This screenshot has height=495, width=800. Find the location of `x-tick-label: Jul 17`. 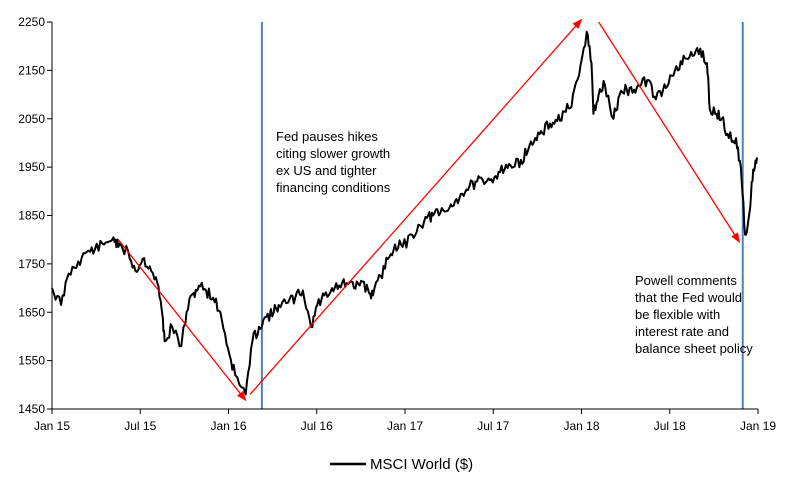

x-tick-label: Jul 17 is located at coordinates (493, 426).